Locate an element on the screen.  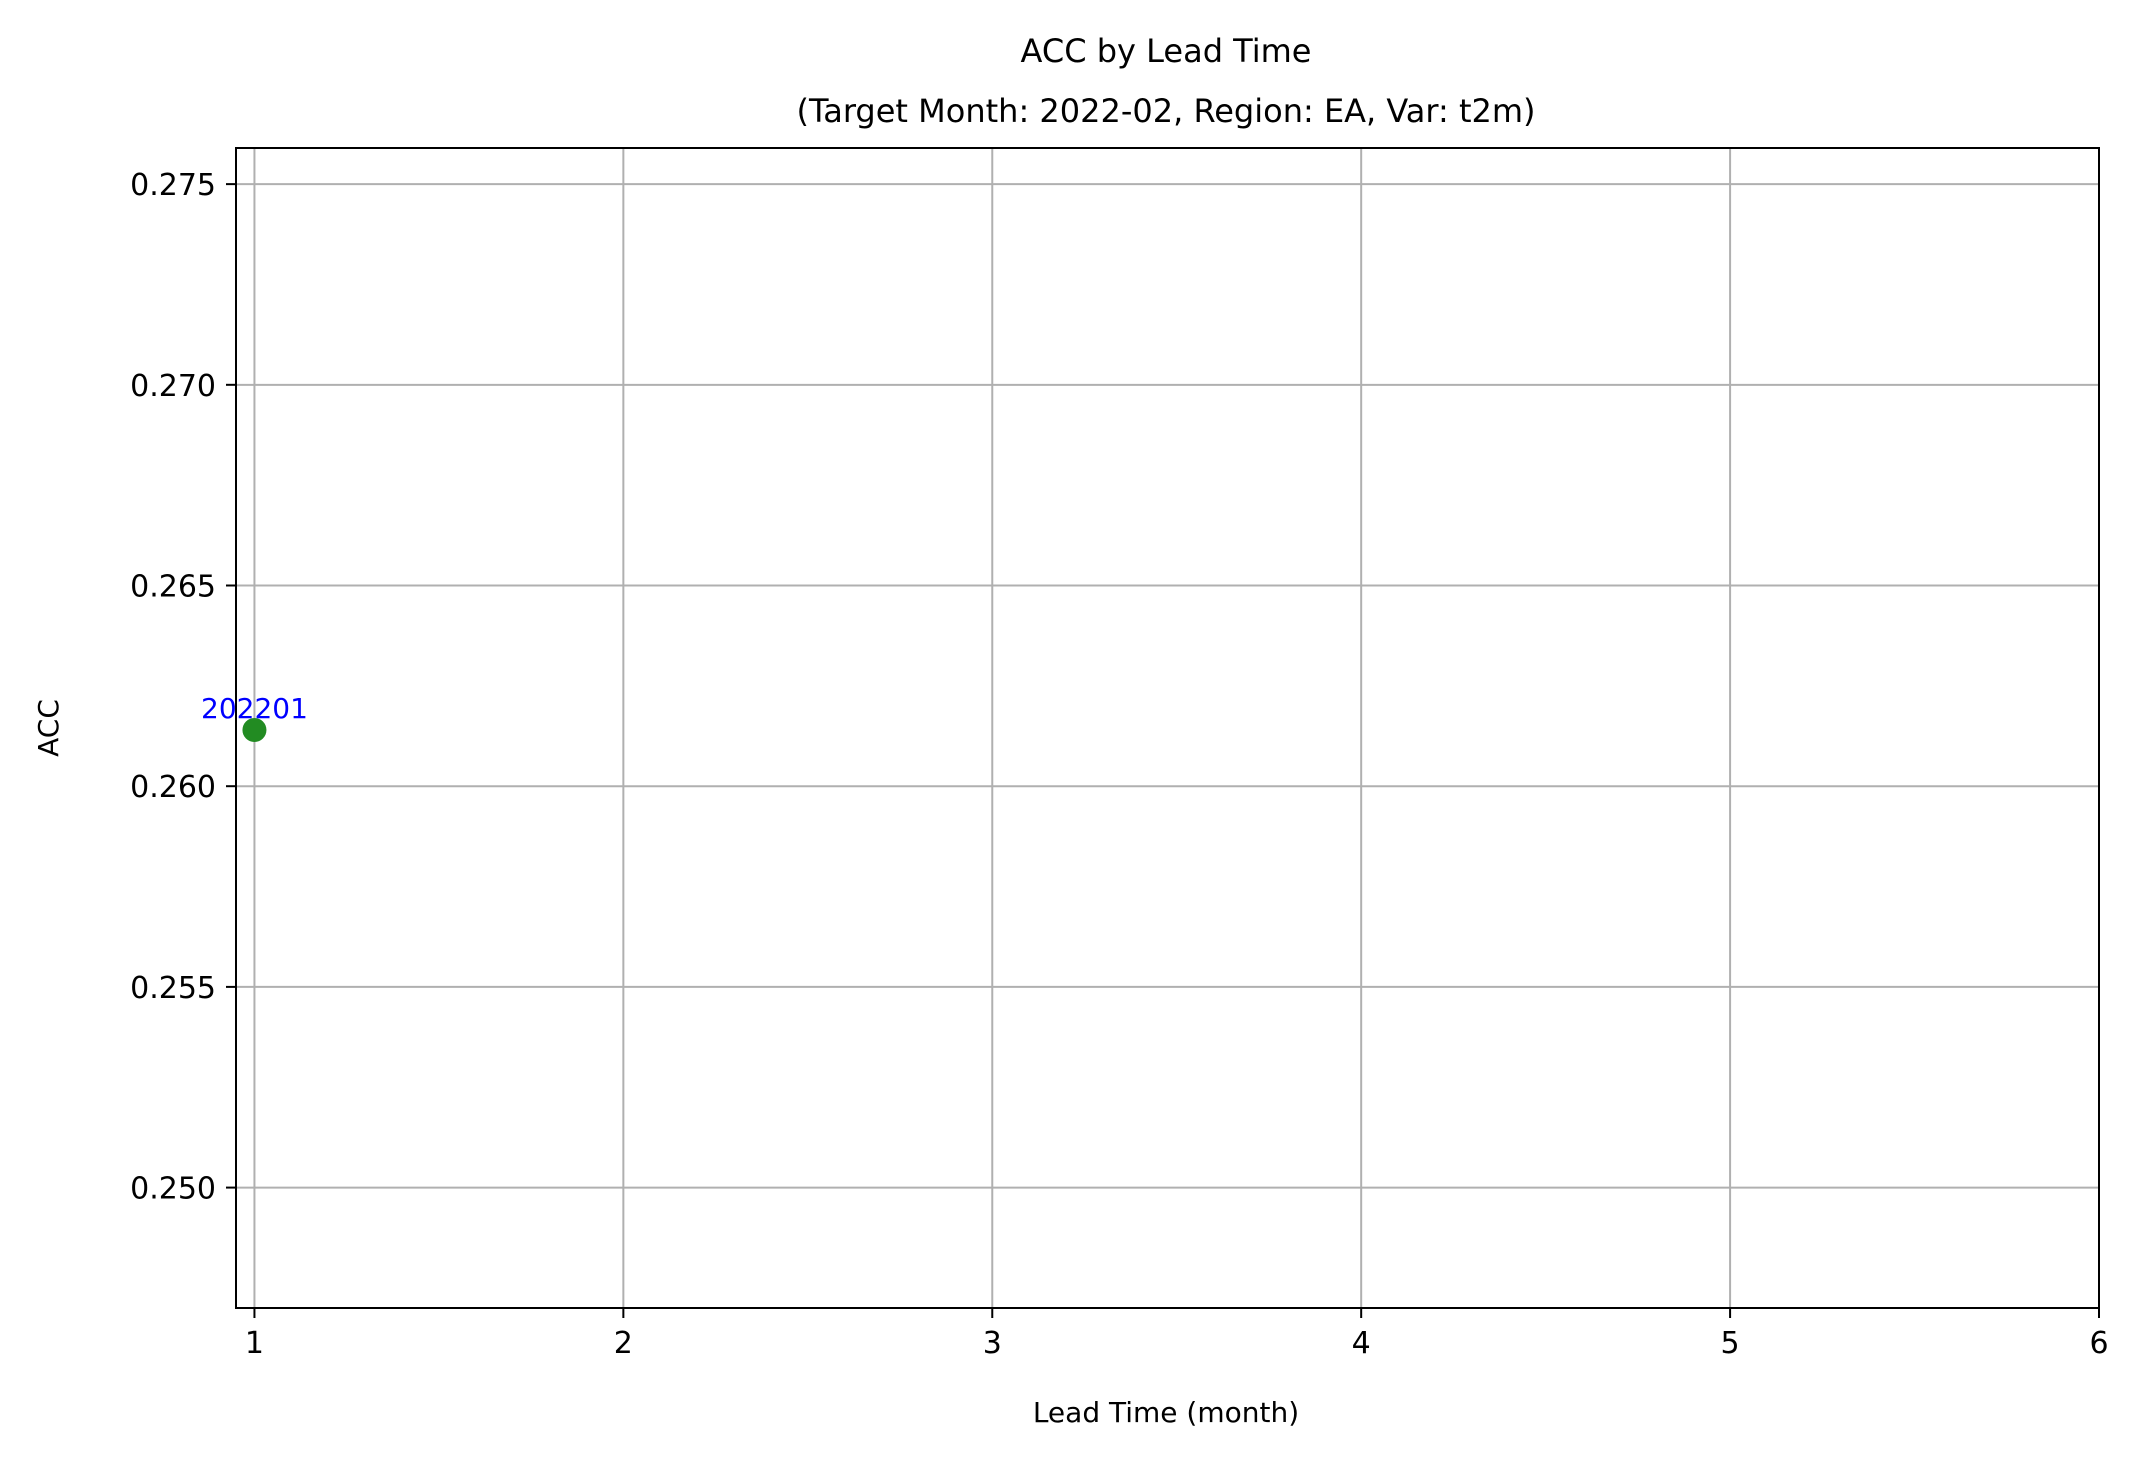
x-tick-label: 6 is located at coordinates (2098, 1343).